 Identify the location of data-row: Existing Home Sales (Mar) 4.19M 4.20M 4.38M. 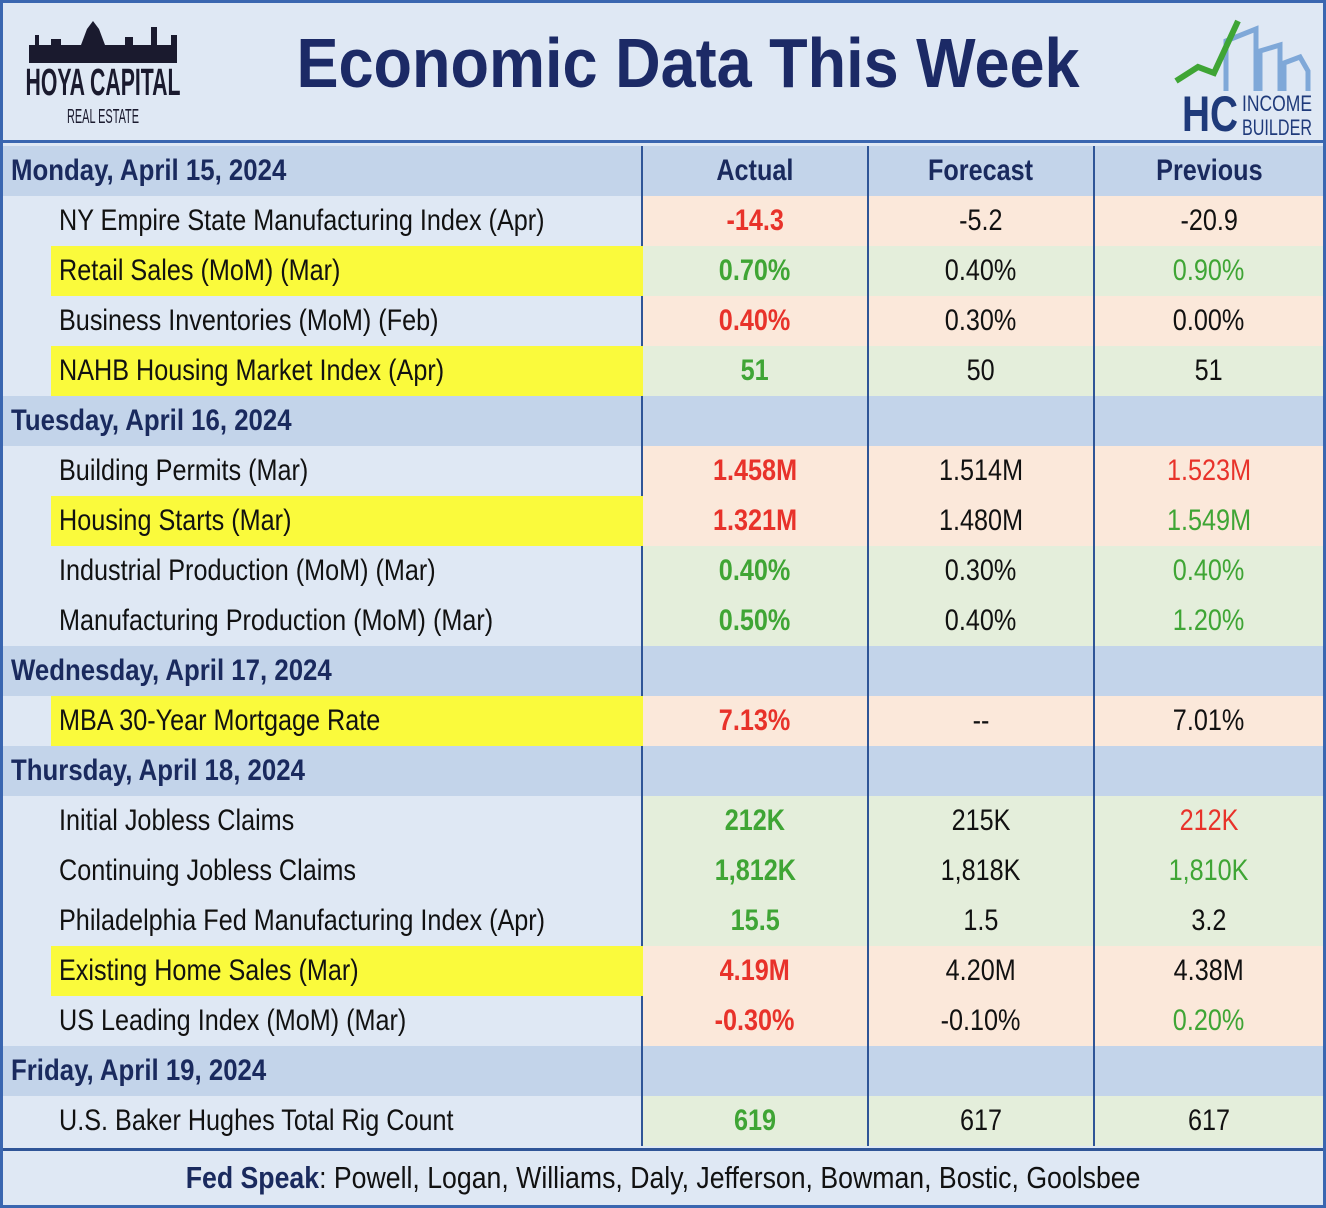
(663, 971).